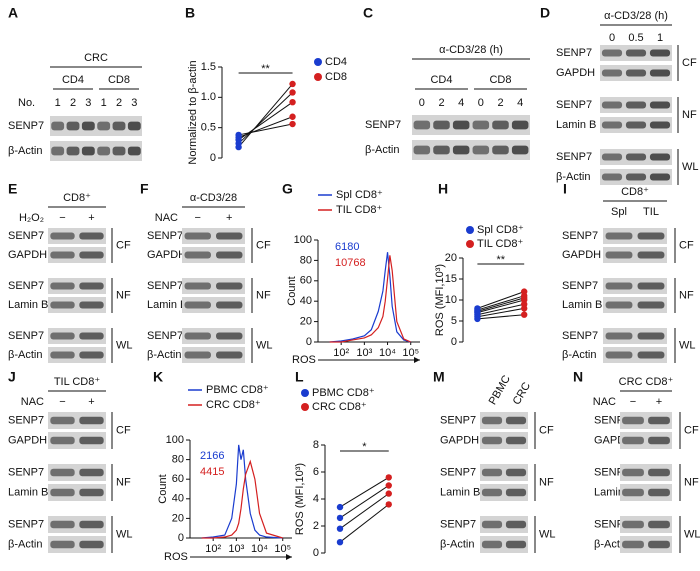  Describe the element at coordinates (158, 377) in the screenshot. I see `panel-letter: K` at that location.